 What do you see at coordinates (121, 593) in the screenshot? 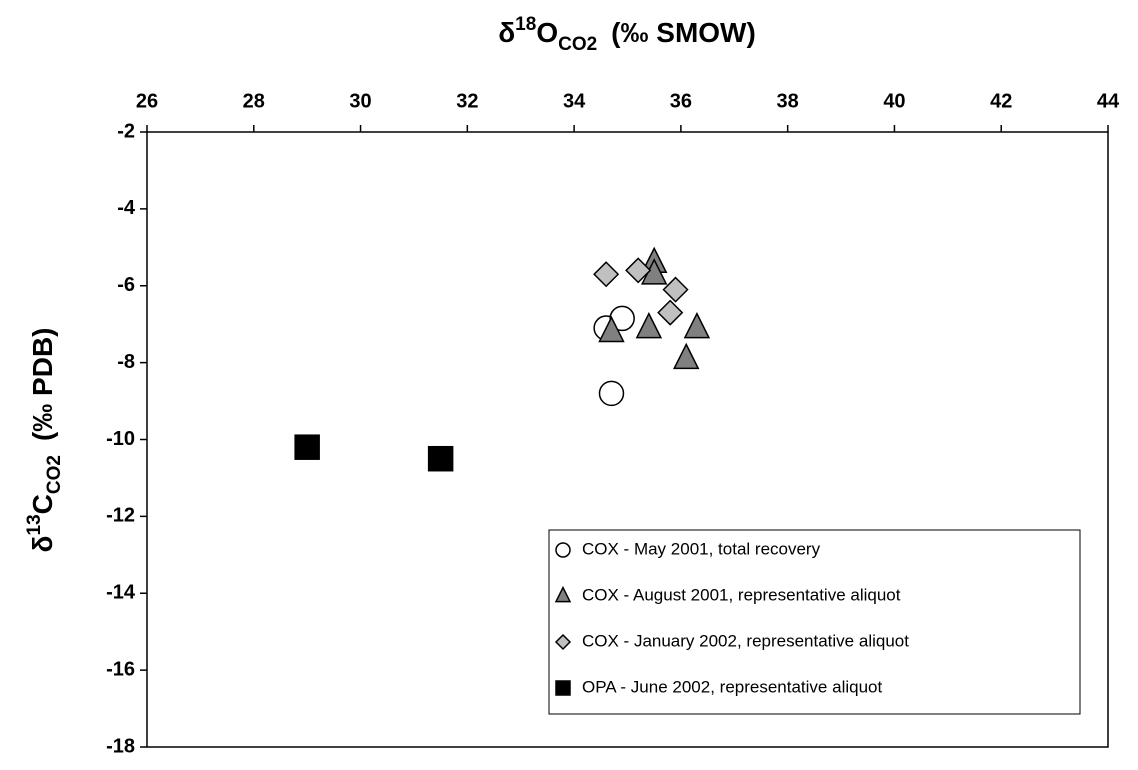
I see `y-tick-label: -14` at bounding box center [121, 593].